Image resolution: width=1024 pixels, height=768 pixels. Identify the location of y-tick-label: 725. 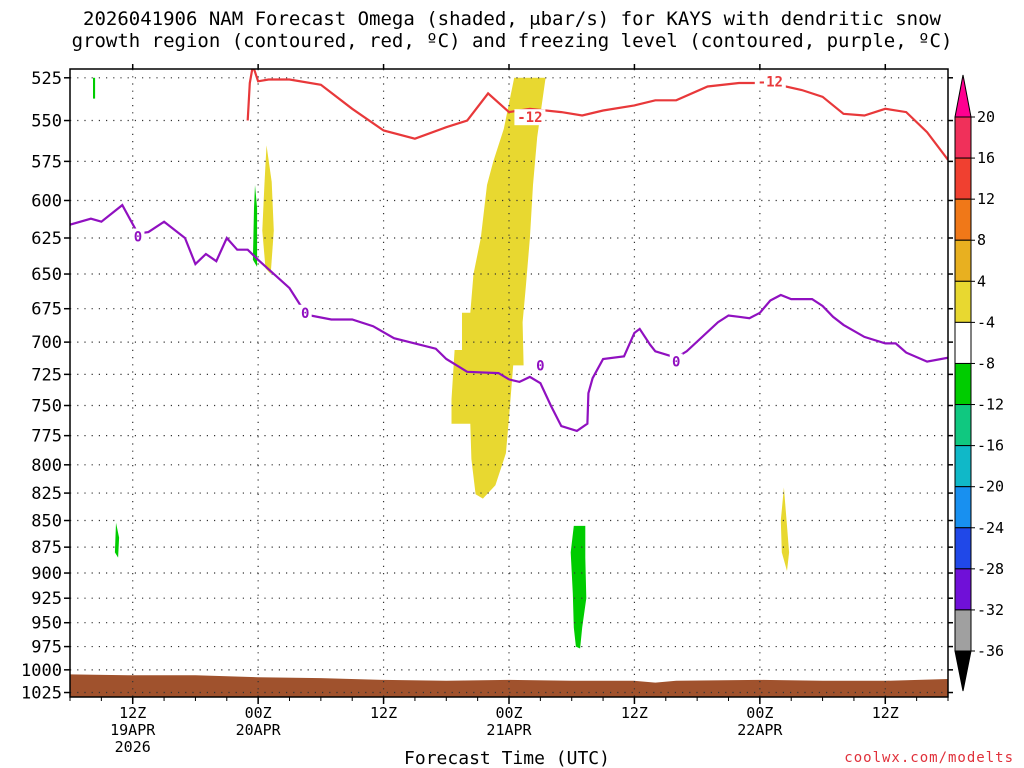
(46, 375).